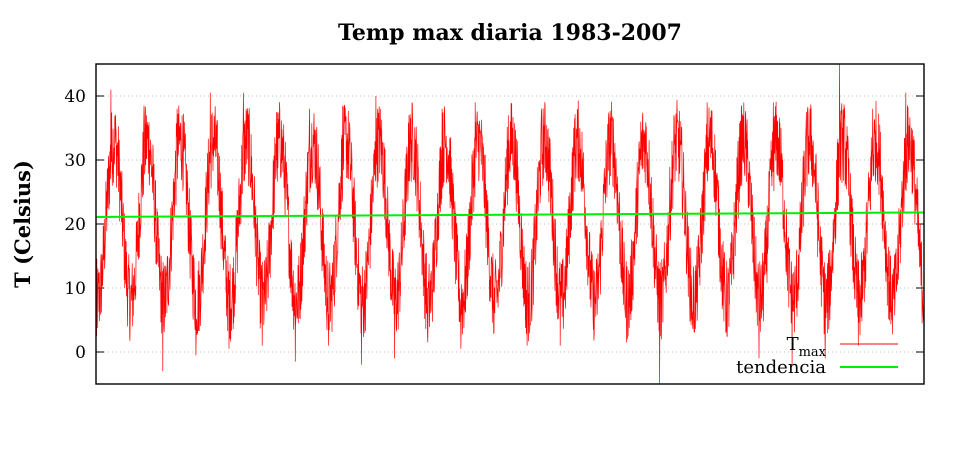 This screenshot has width=960, height=471. I want to click on y-tick-label: 0, so click(80, 353).